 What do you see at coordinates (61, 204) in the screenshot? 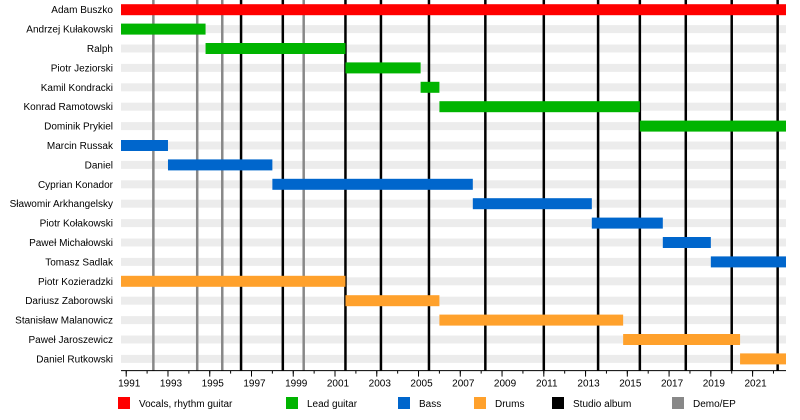
I see `member-label: Sławomir Arkhangelsky` at bounding box center [61, 204].